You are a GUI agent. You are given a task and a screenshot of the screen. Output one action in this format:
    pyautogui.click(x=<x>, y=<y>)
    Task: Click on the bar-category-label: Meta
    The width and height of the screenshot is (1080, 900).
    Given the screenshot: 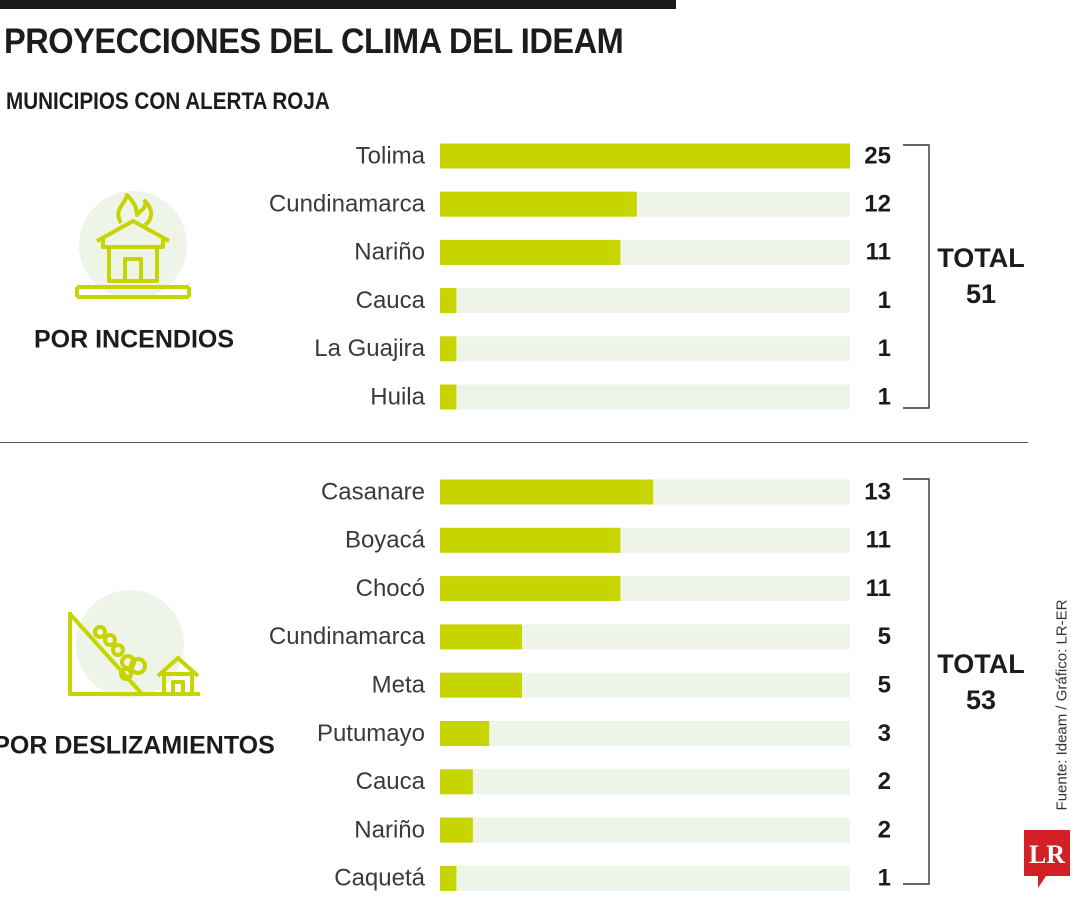 What is the action you would take?
    pyautogui.click(x=399, y=685)
    